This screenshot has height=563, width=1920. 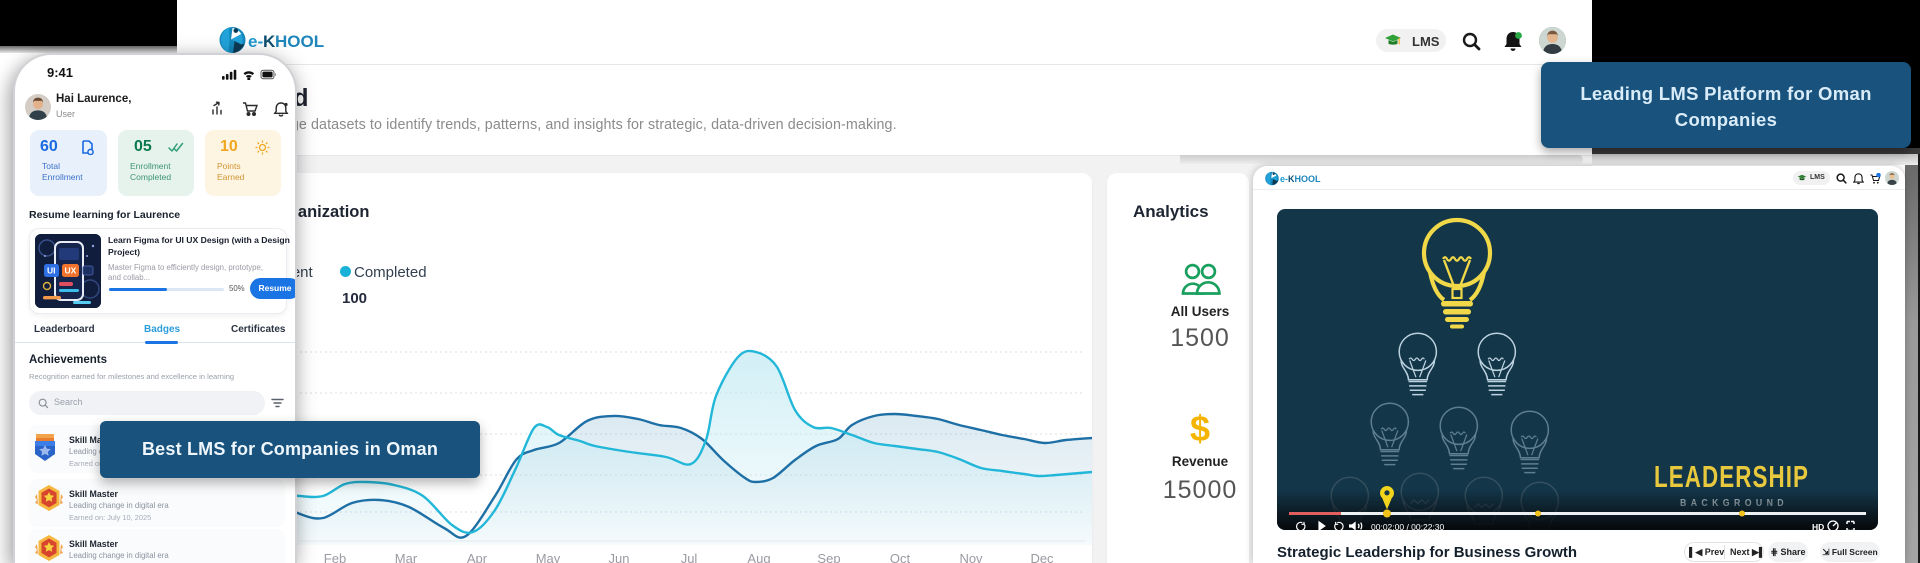 What do you see at coordinates (689, 557) in the screenshot?
I see `svg-text: Jul` at bounding box center [689, 557].